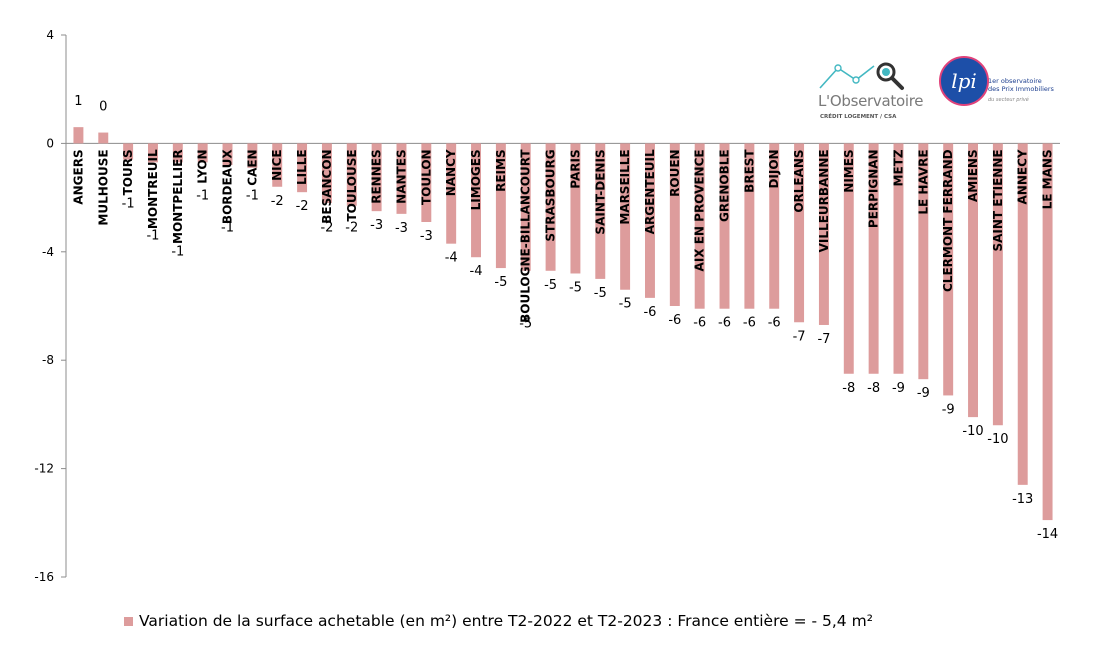 The height and width of the screenshot is (663, 1116). What do you see at coordinates (1021, 89) in the screenshot?
I see `lpi-text-line-2: des Prix Immobiliers` at bounding box center [1021, 89].